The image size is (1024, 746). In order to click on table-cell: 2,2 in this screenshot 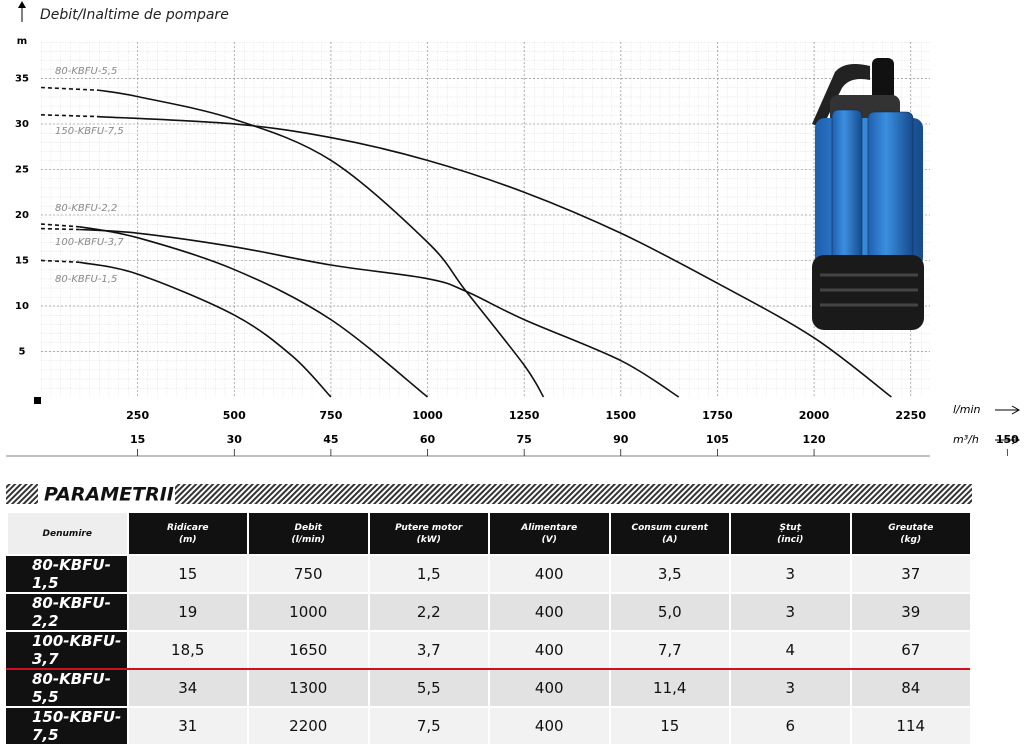, I will do `click(427, 612)`.